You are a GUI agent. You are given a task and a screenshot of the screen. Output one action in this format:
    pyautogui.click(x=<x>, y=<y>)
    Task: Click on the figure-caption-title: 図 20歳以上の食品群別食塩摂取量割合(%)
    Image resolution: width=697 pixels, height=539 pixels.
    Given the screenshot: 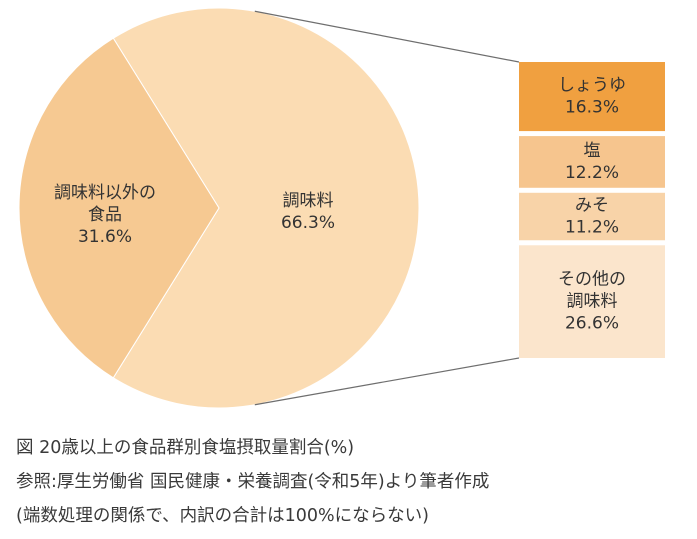 What is the action you would take?
    pyautogui.click(x=185, y=448)
    